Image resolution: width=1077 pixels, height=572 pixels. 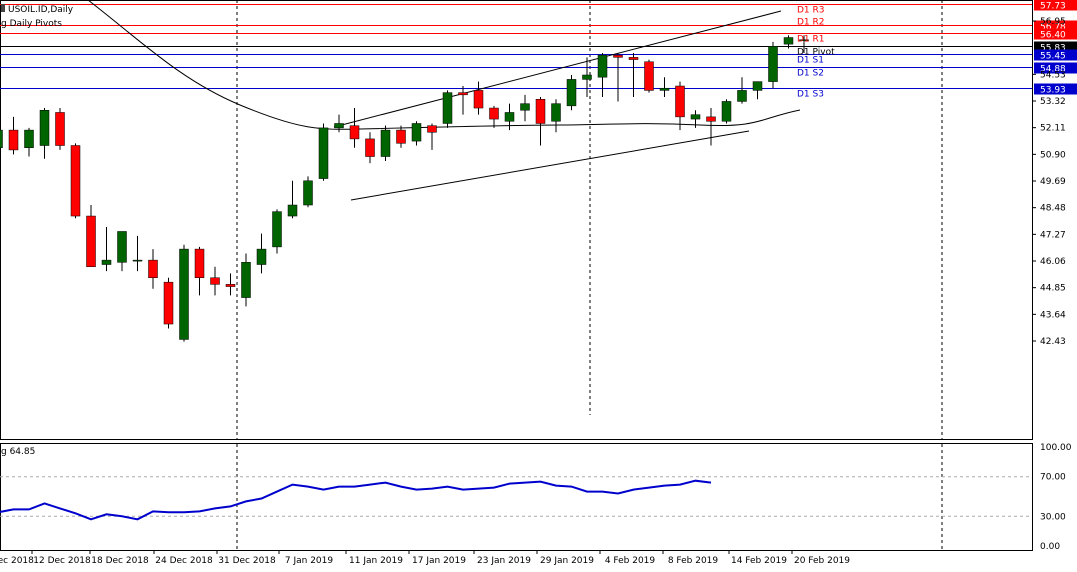 What do you see at coordinates (810, 74) in the screenshot?
I see `pivot-label: D1 S2` at bounding box center [810, 74].